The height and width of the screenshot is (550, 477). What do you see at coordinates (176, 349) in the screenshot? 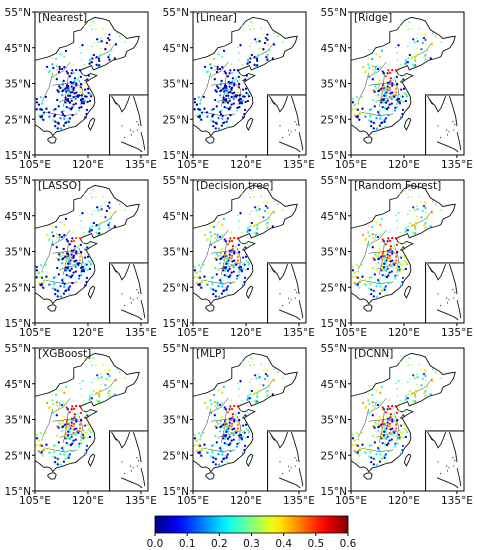
I see `y-tick-label: 55°N` at bounding box center [176, 349].